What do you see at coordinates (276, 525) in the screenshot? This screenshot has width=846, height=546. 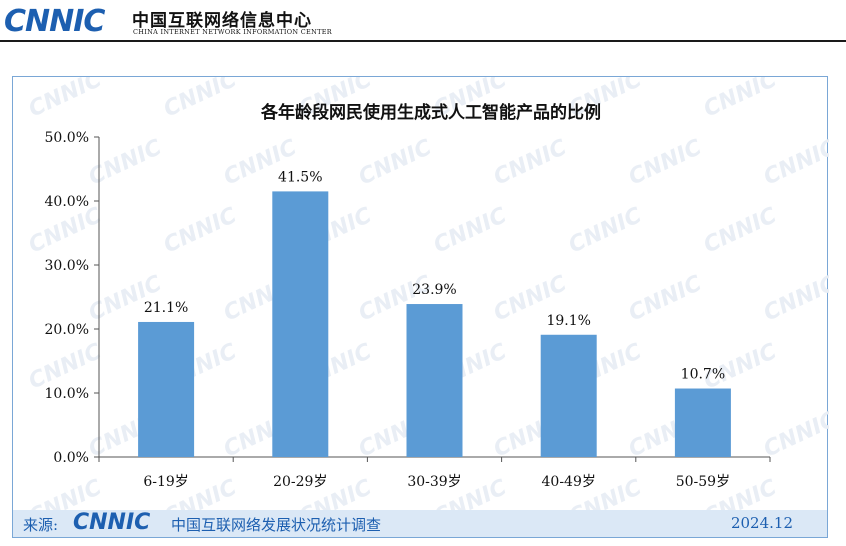 I see `source-text: 中国互联网络发展状况统计调查` at bounding box center [276, 525].